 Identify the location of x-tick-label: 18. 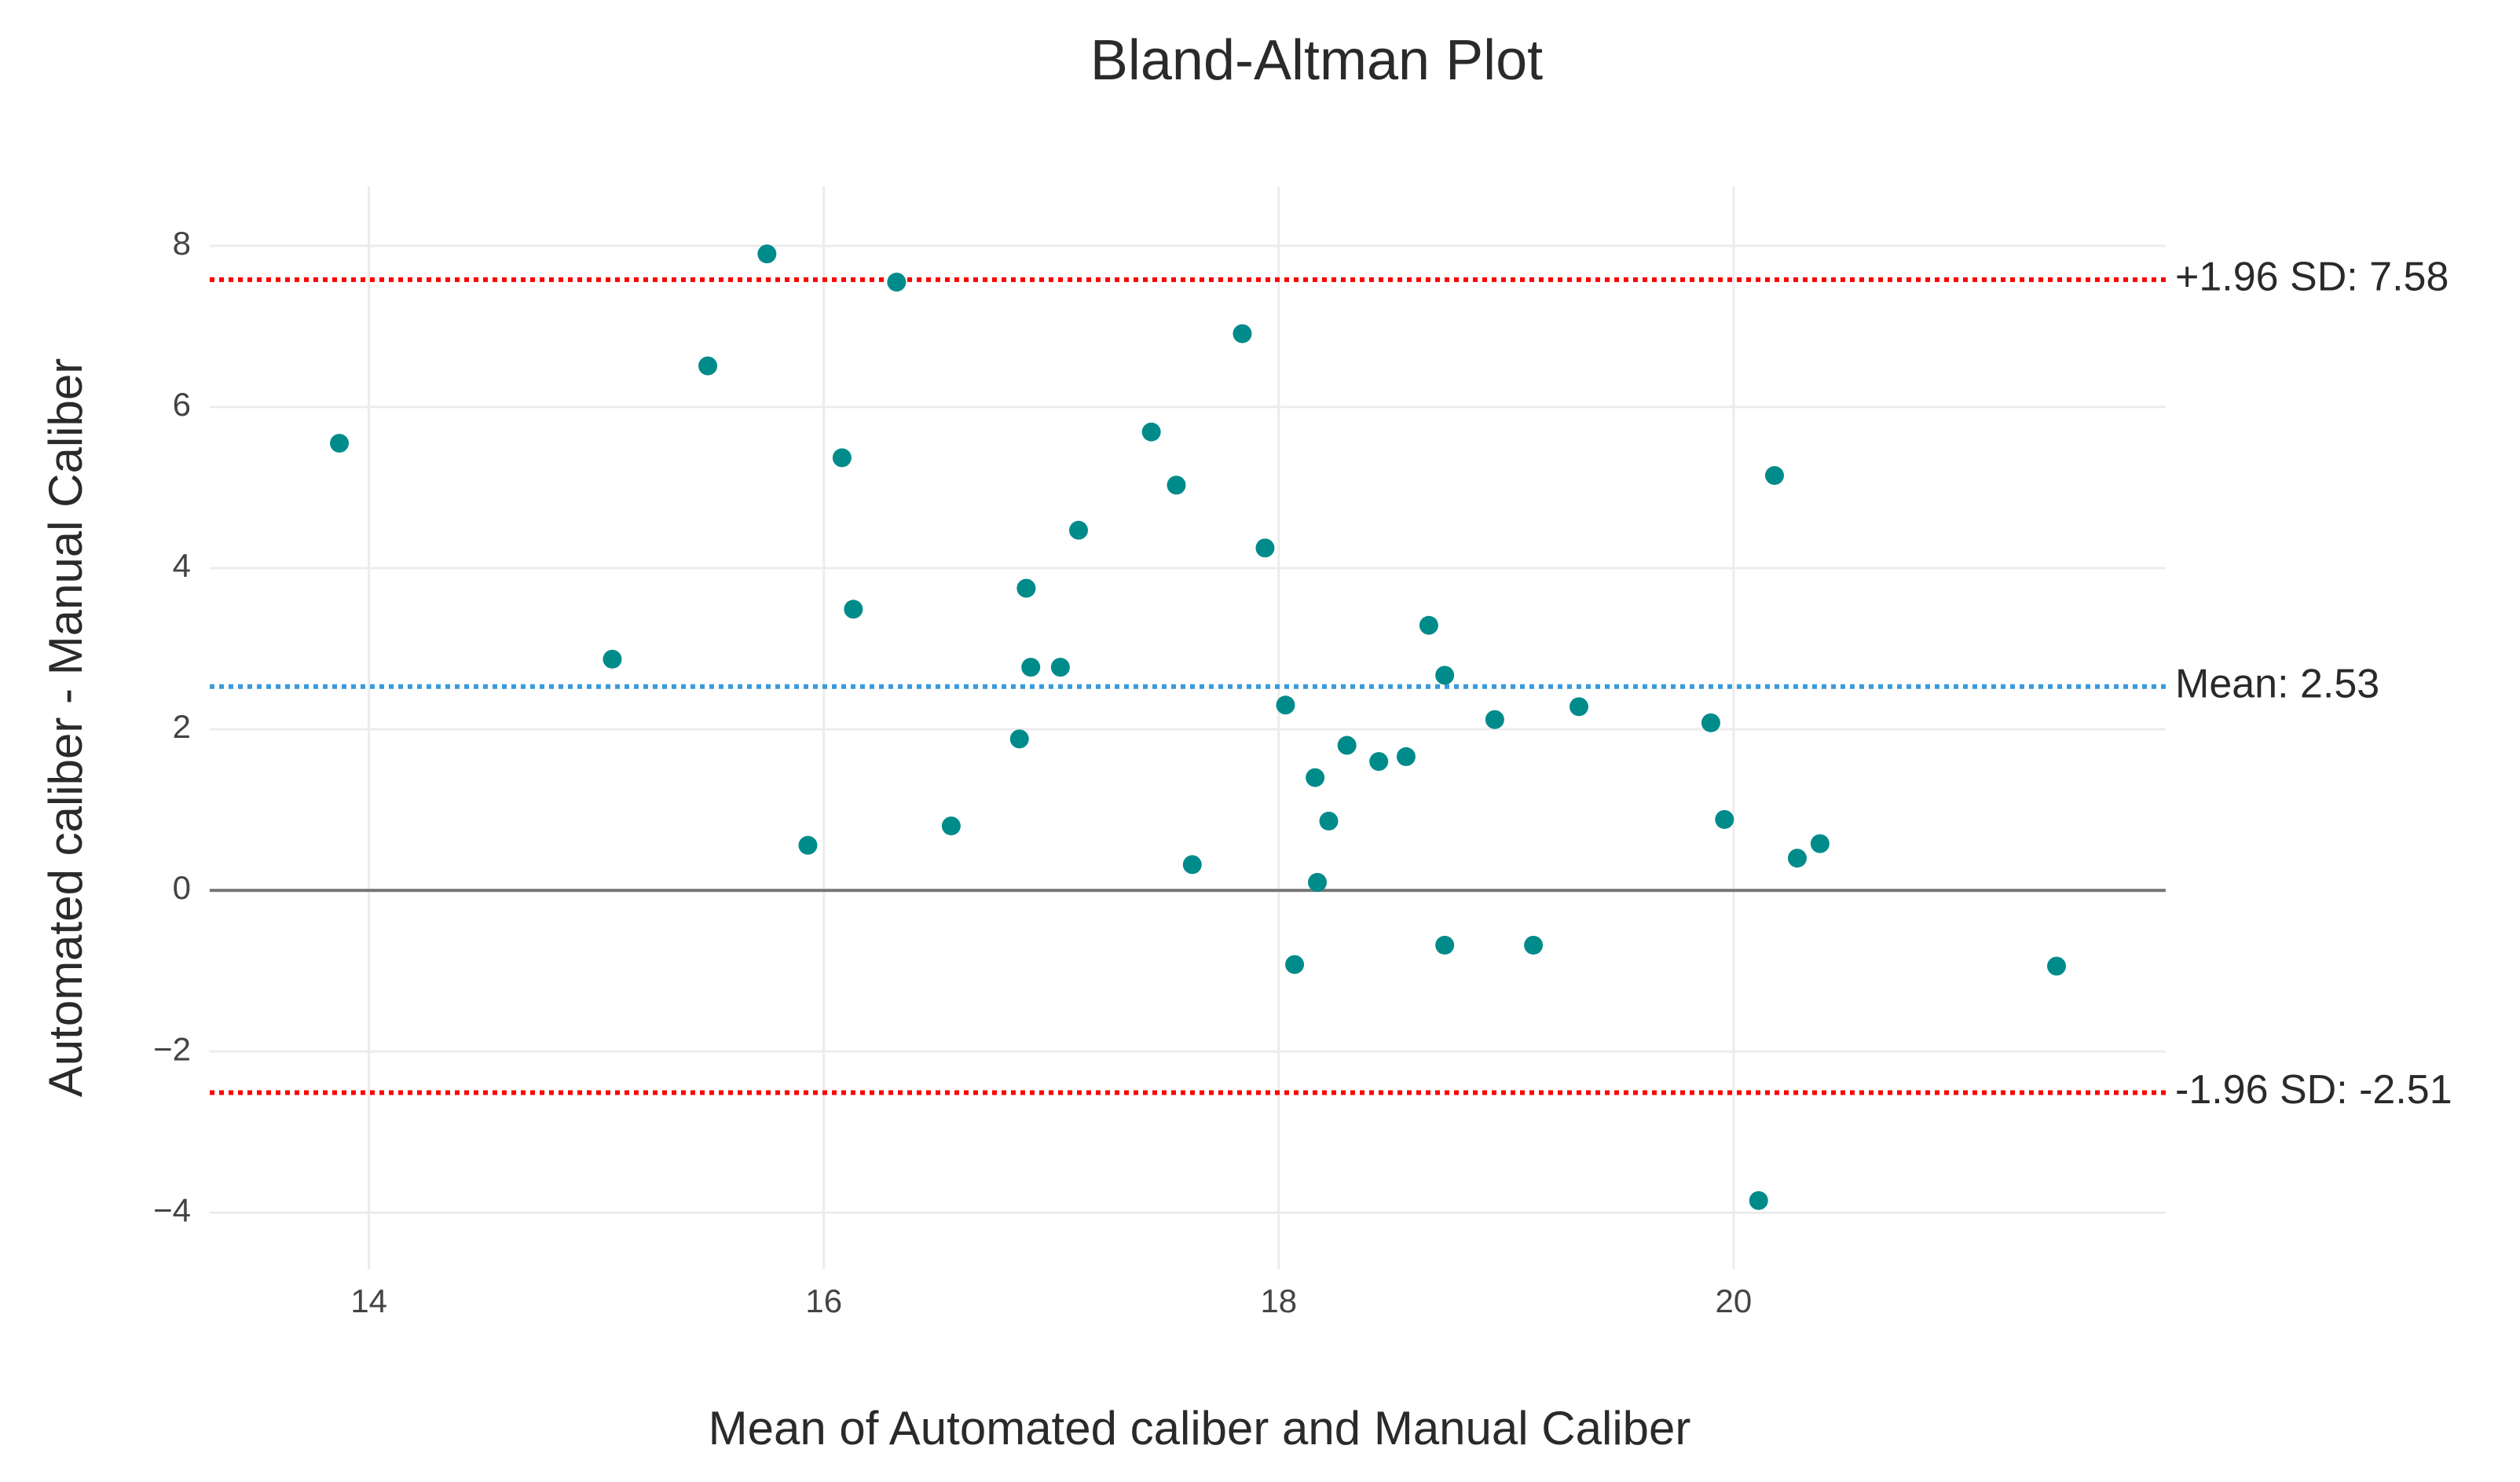
(1278, 1300).